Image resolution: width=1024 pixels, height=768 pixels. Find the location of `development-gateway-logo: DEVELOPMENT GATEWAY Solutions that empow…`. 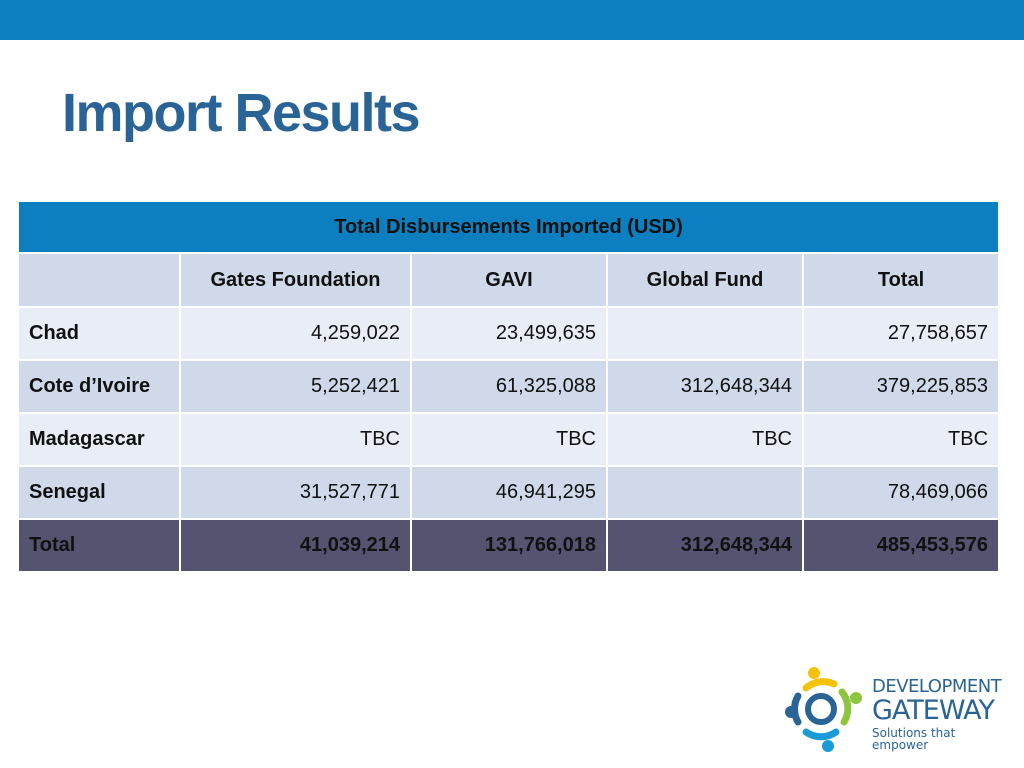

development-gateway-logo: DEVELOPMENT GATEWAY Solutions that empow… is located at coordinates (899, 709).